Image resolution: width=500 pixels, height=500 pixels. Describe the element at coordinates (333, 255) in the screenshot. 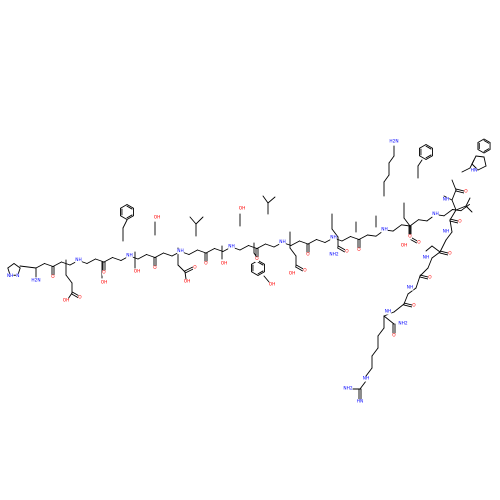

I see `gln-nh2: NH2` at that location.